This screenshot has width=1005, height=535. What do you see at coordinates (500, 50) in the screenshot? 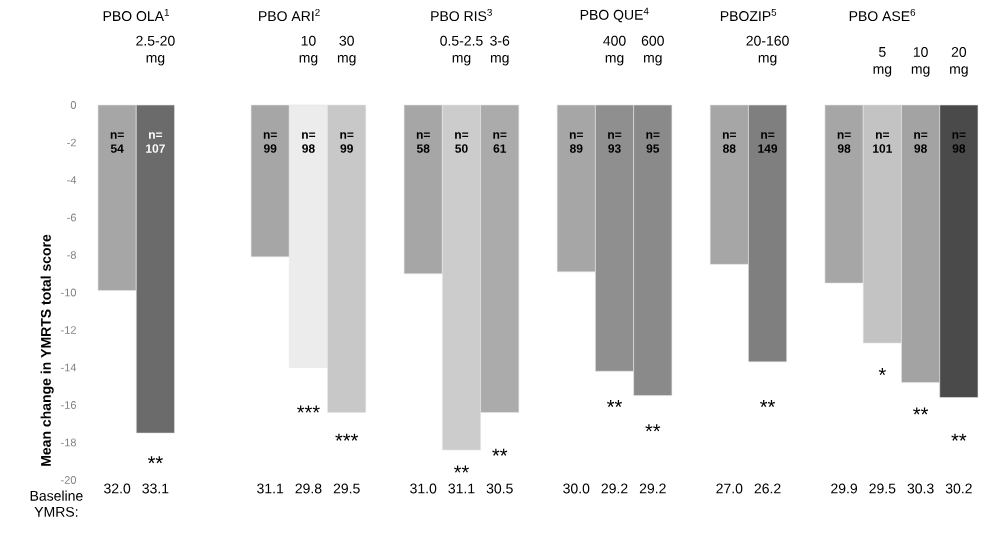
I see `text: 3-6 mg` at bounding box center [500, 50].